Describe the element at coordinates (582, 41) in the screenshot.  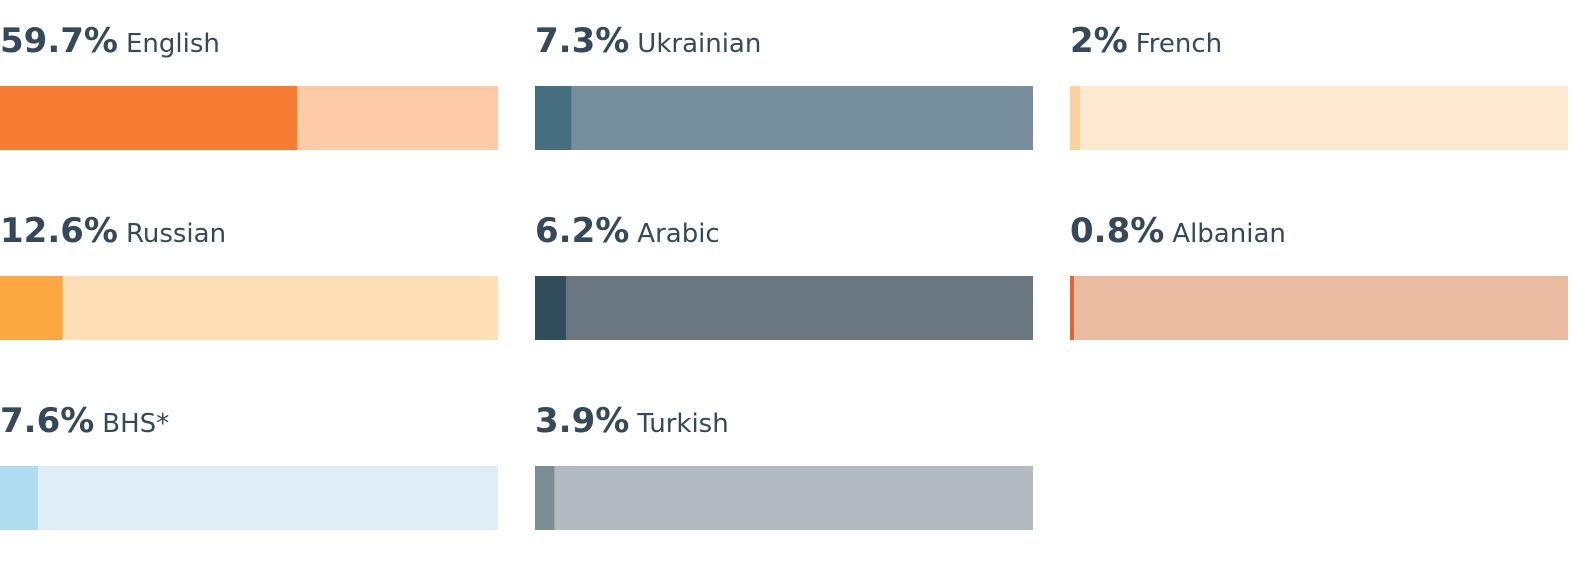
I see `value-label: 7.3%` at that location.